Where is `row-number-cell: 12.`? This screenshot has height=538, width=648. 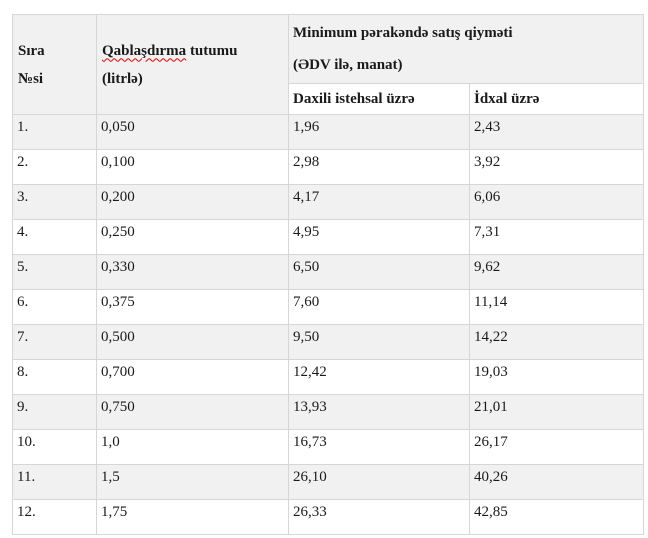
row-number-cell: 12. is located at coordinates (54, 517).